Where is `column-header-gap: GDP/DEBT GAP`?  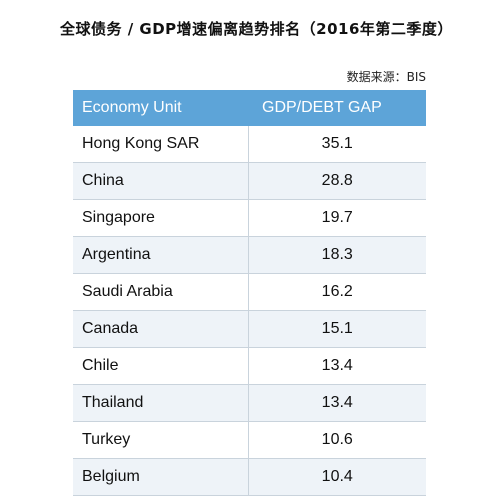
column-header-gap: GDP/DEBT GAP is located at coordinates (337, 108).